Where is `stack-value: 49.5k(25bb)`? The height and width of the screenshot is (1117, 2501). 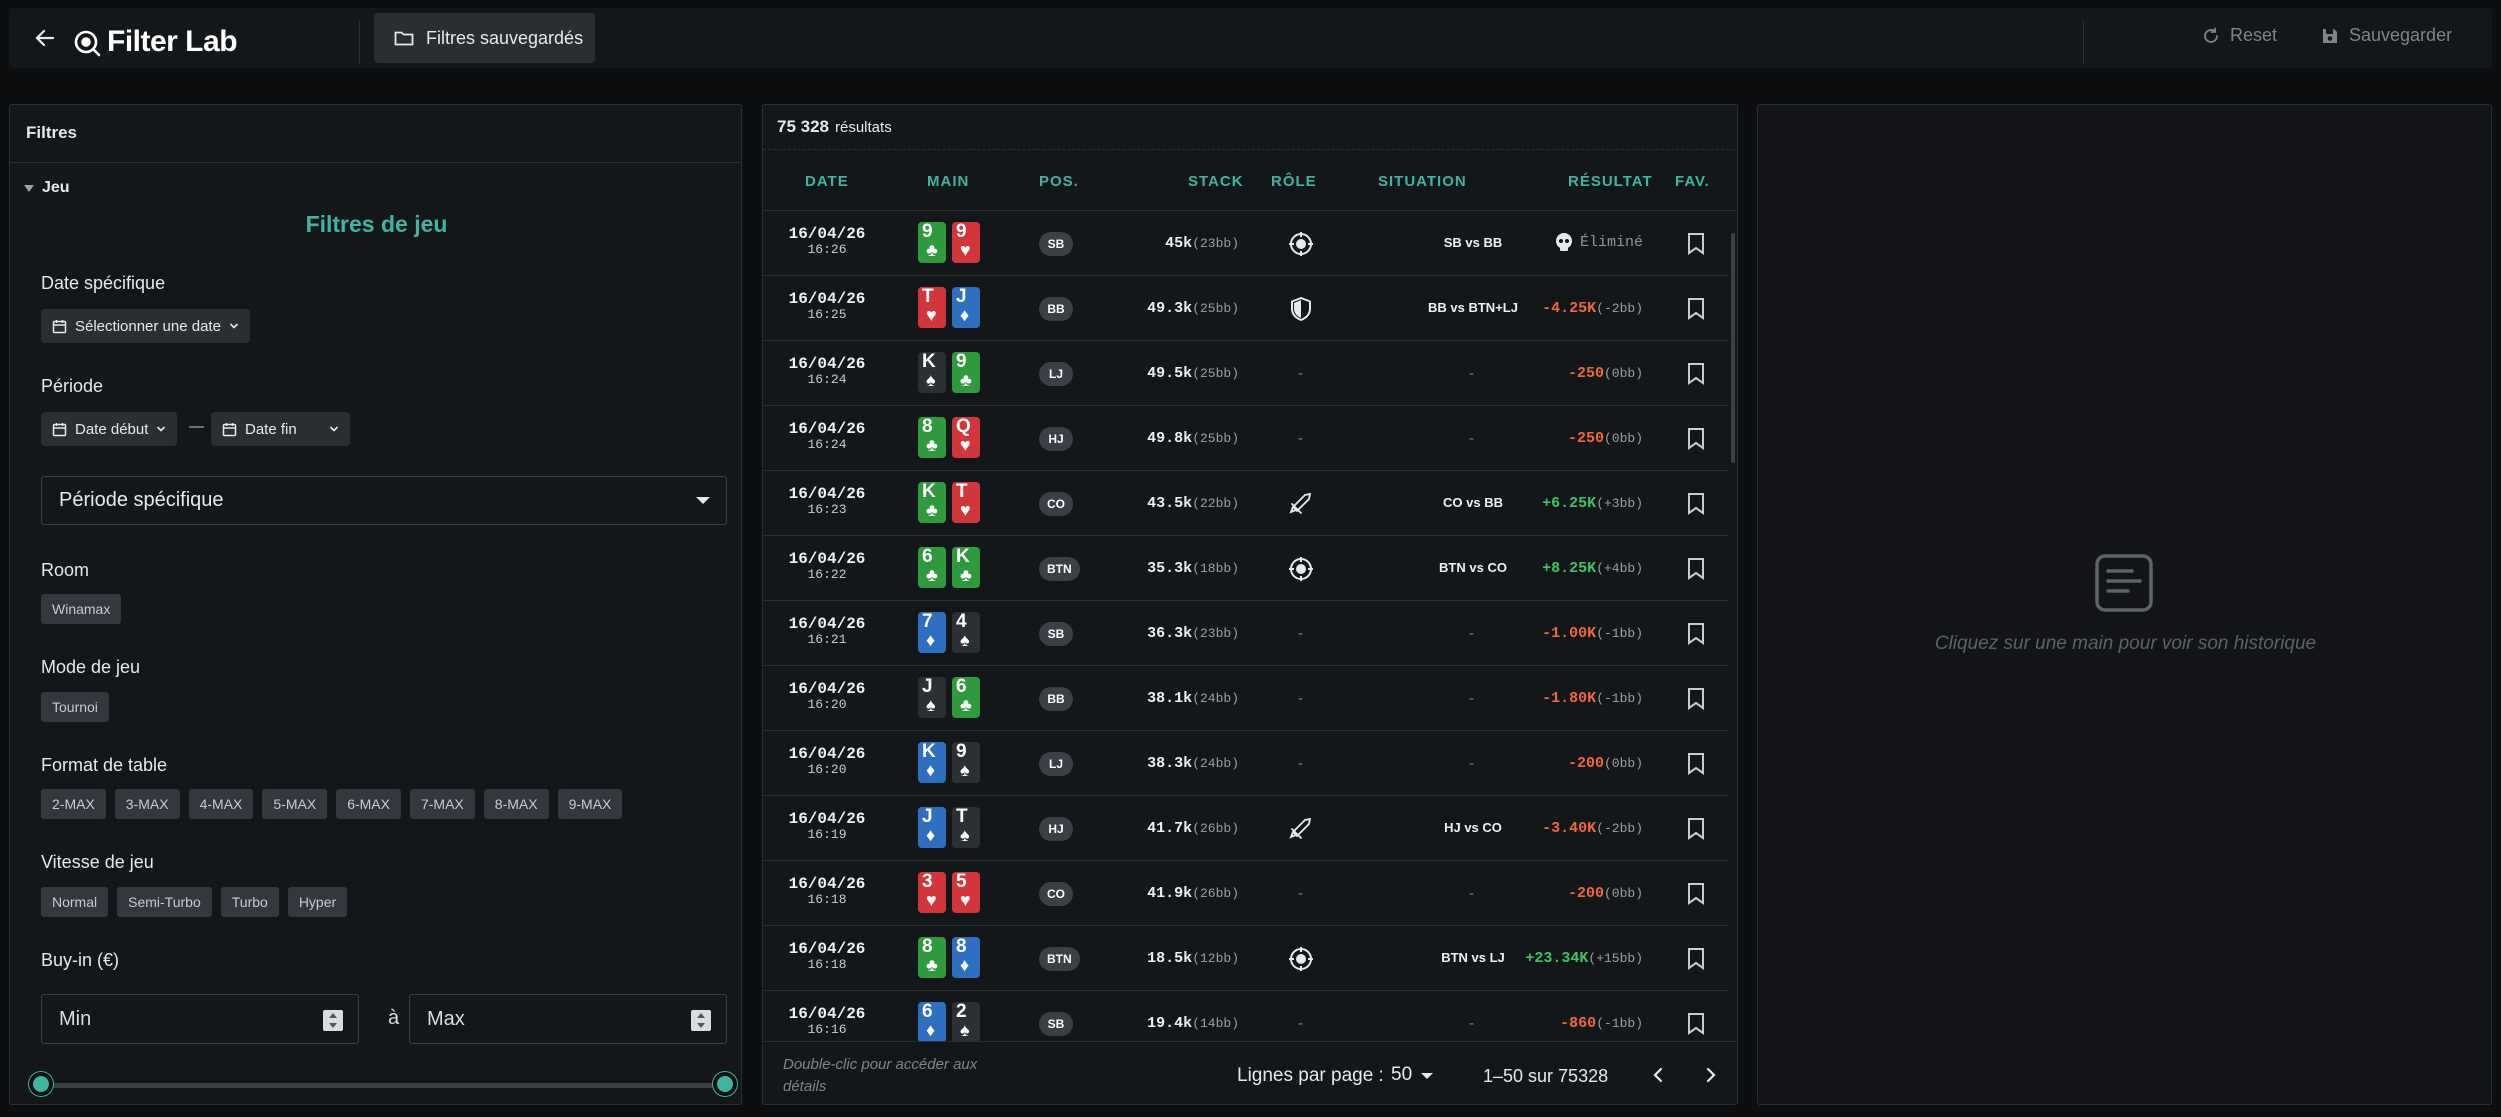
stack-value: 49.5k(25bb) is located at coordinates (1193, 373).